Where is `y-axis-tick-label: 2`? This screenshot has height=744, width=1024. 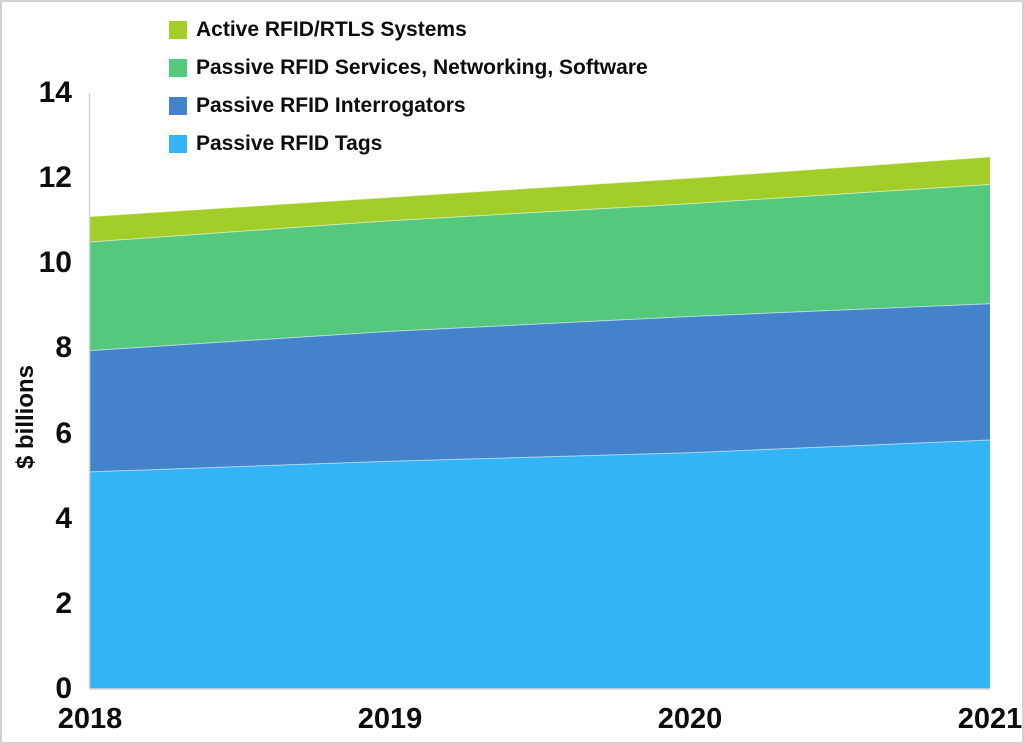 y-axis-tick-label: 2 is located at coordinates (63, 603).